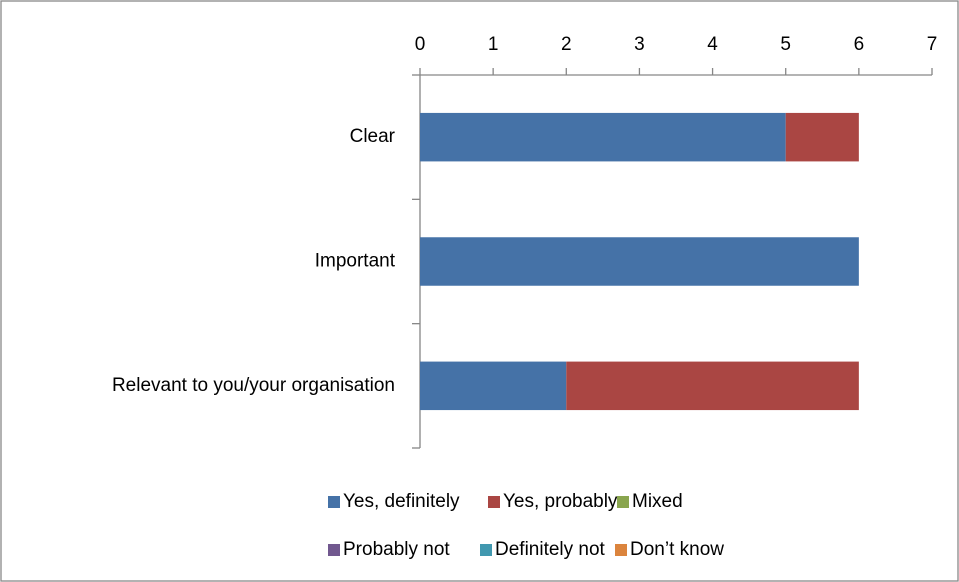  What do you see at coordinates (560, 501) in the screenshot?
I see `legend-label: Yes, probably` at bounding box center [560, 501].